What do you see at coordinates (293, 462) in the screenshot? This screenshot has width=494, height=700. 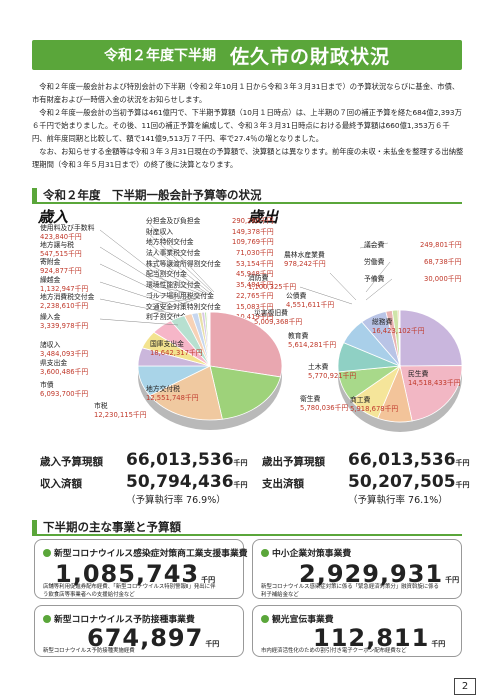 I see `exp-budget-label: 歳出予算現額` at bounding box center [293, 462].